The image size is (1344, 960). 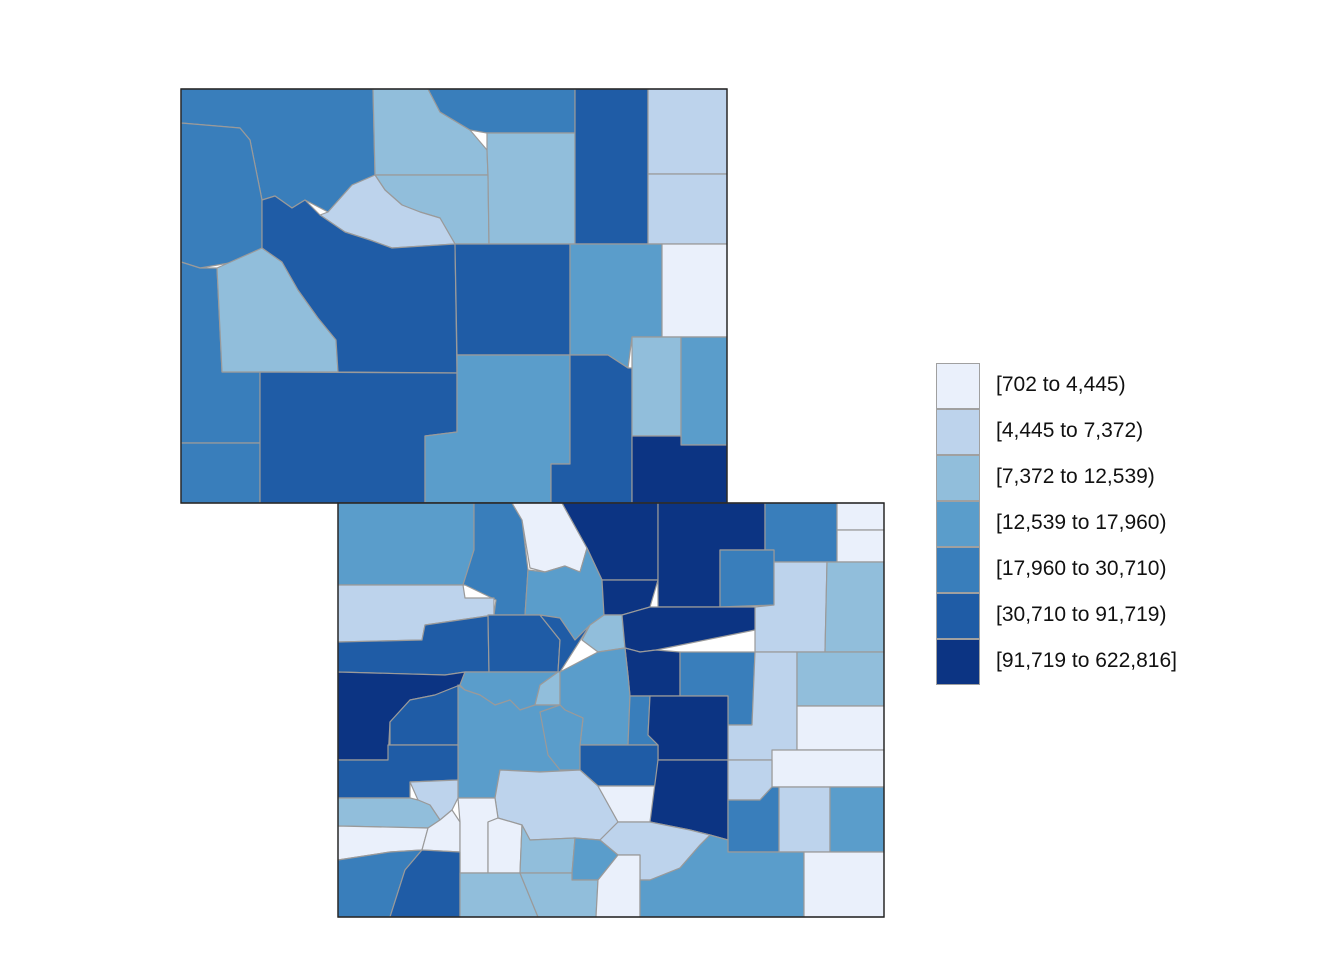 I want to click on legend-label: [702 to 4,445), so click(x=1061, y=384).